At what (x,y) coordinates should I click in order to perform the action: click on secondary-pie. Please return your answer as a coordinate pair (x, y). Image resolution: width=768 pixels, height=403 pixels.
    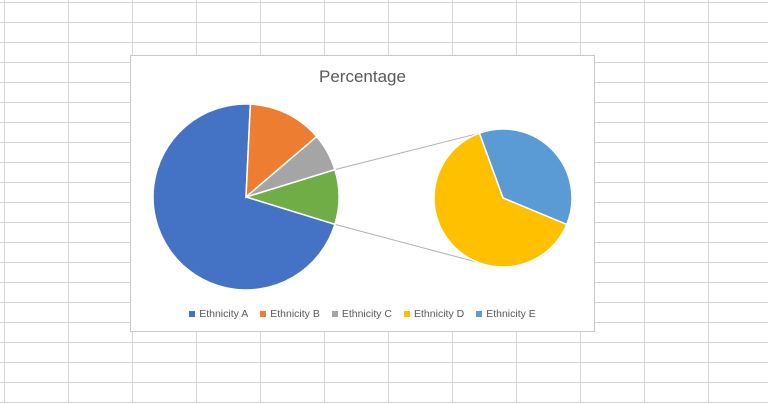
    Looking at the image, I should click on (503, 198).